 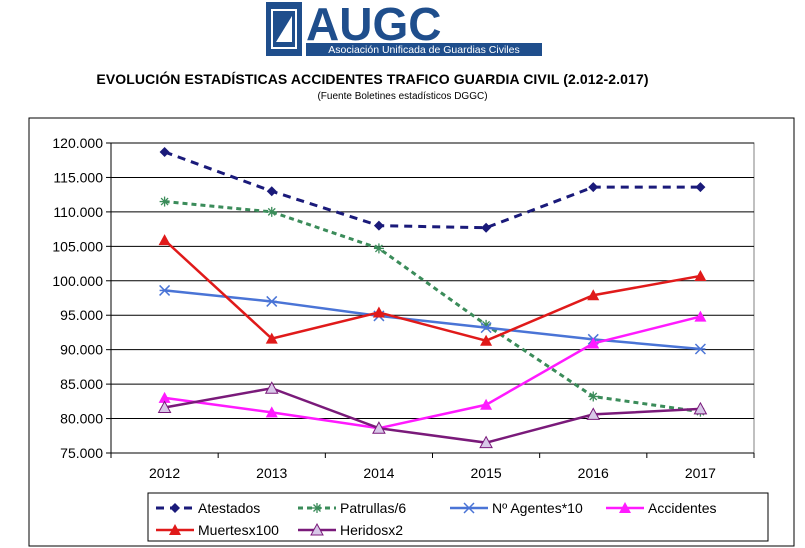 What do you see at coordinates (164, 473) in the screenshot?
I see `x-tick-label: 2012` at bounding box center [164, 473].